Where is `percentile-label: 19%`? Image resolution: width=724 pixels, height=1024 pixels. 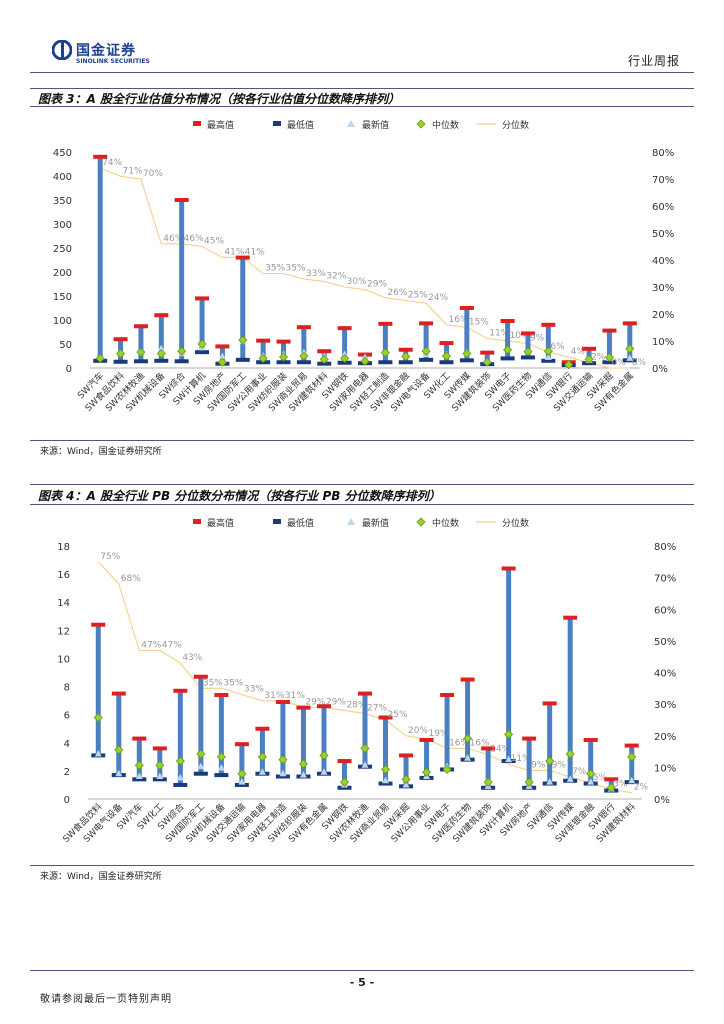 percentile-label: 19% is located at coordinates (439, 734).